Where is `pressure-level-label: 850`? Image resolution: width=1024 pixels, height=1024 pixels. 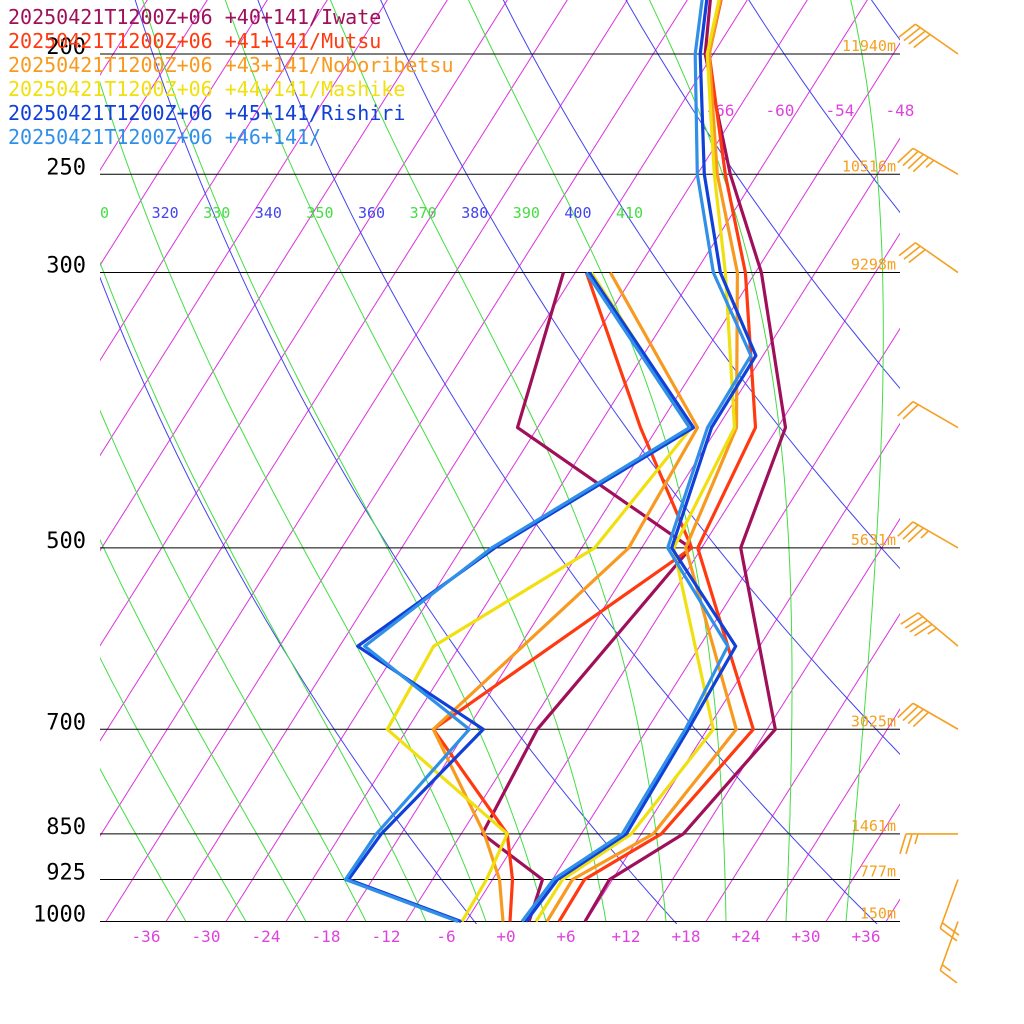 pressure-level-label: 850 is located at coordinates (66, 827).